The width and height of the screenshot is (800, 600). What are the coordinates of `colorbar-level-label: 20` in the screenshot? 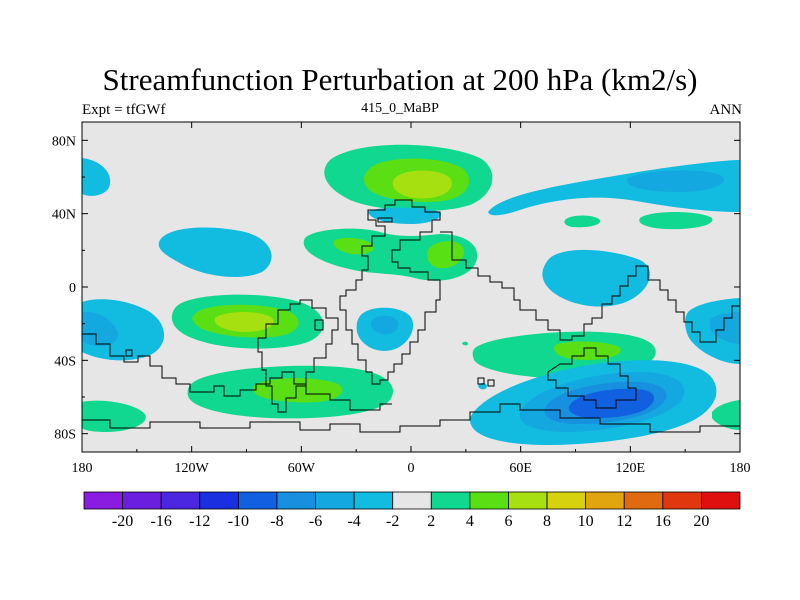 It's located at (701, 521).